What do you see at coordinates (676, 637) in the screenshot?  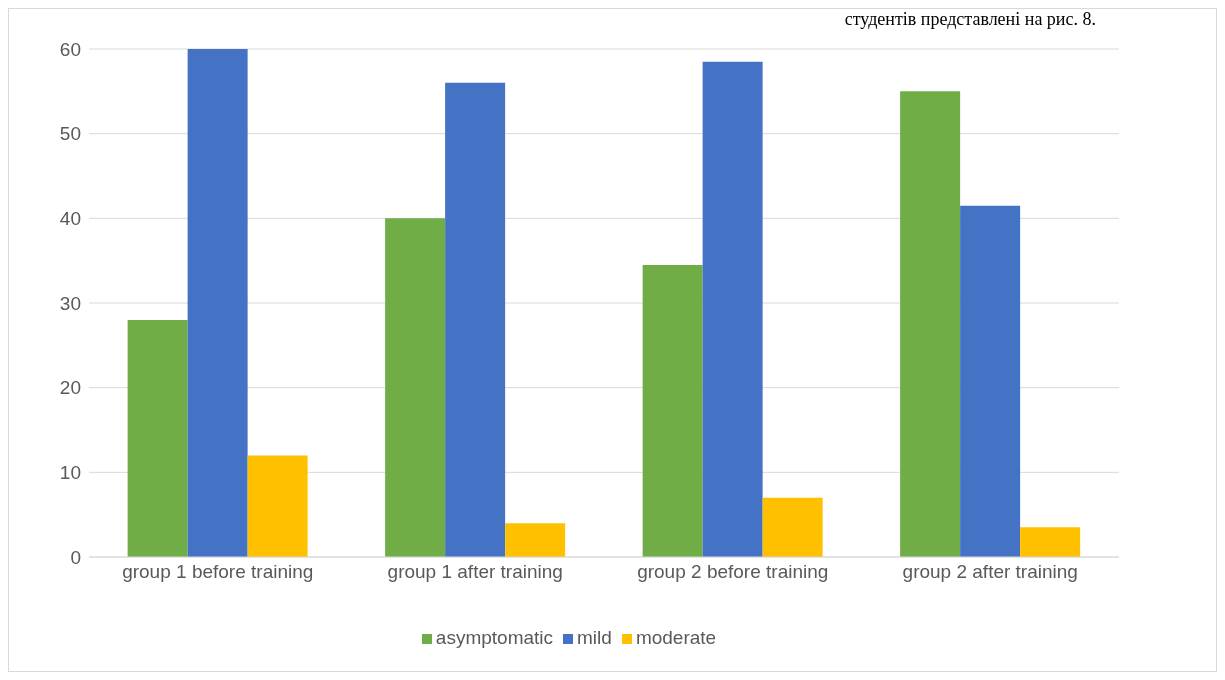 I see `legend-label: moderate` at bounding box center [676, 637].